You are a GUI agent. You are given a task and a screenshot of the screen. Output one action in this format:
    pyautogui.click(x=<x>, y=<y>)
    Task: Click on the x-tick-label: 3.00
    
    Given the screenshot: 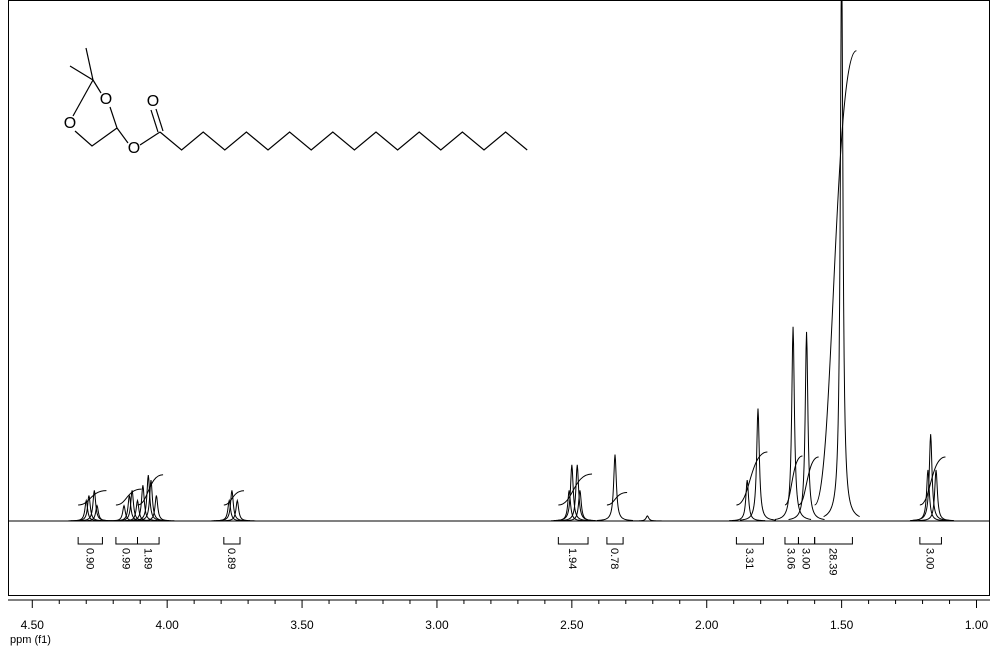 What is the action you would take?
    pyautogui.click(x=437, y=625)
    